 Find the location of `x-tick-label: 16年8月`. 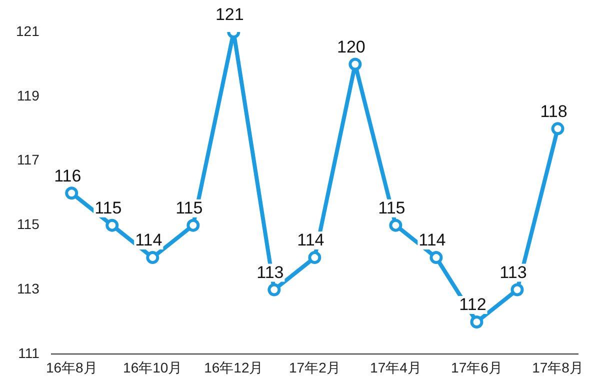

x-tick-label: 16年8月 is located at coordinates (72, 367).